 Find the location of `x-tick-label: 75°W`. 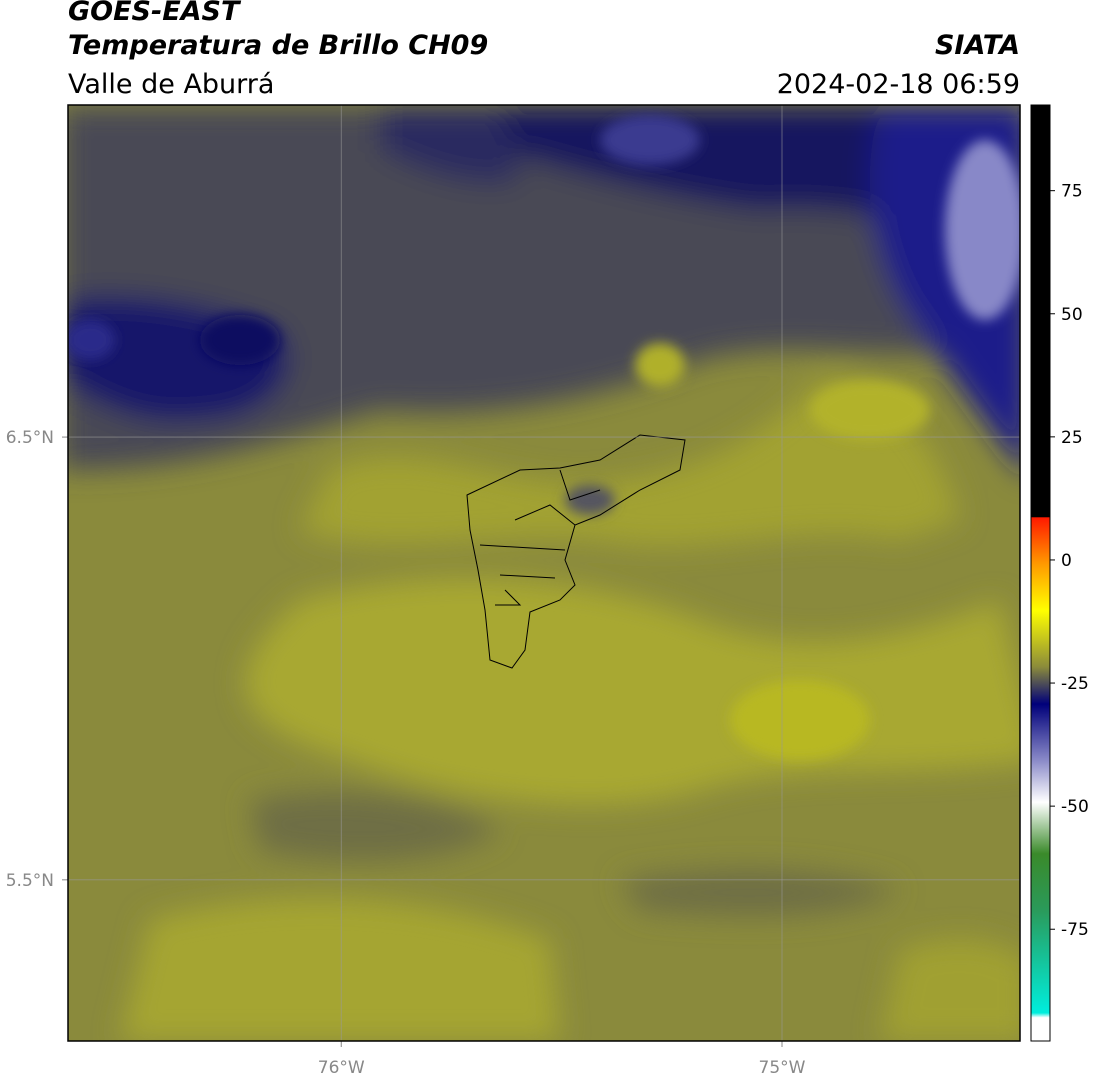

x-tick-label: 75°W is located at coordinates (782, 1068).